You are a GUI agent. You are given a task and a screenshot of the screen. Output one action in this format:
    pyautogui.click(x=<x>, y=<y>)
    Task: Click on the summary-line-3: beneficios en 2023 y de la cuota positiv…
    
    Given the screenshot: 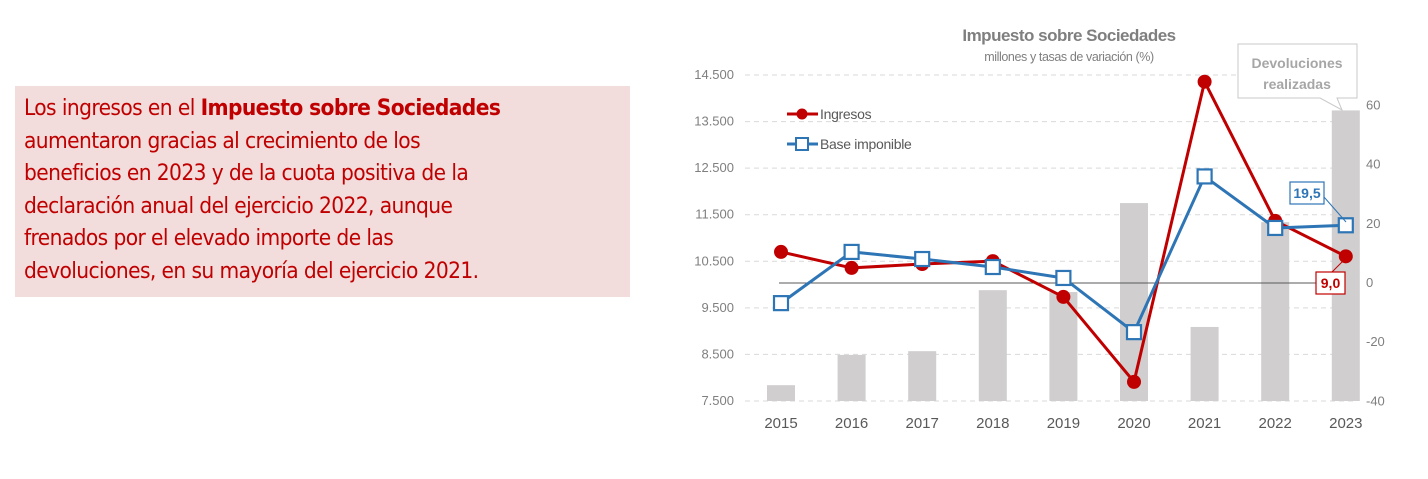 What is the action you would take?
    pyautogui.click(x=246, y=173)
    